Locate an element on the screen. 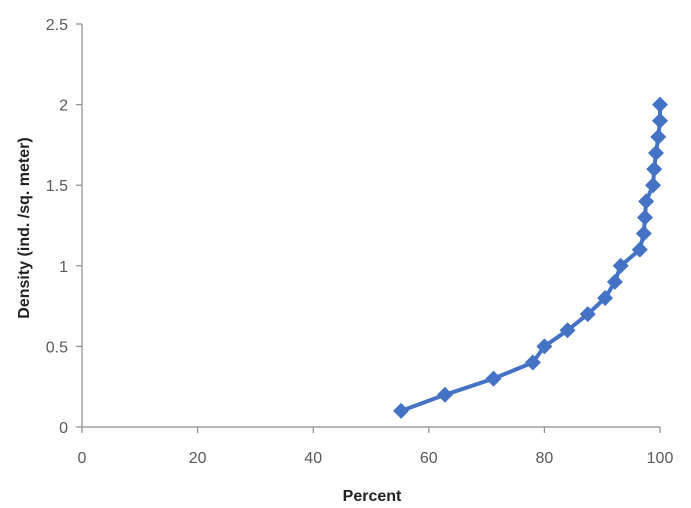 This screenshot has width=691, height=508. y-tick-label: 1 is located at coordinates (63, 267).